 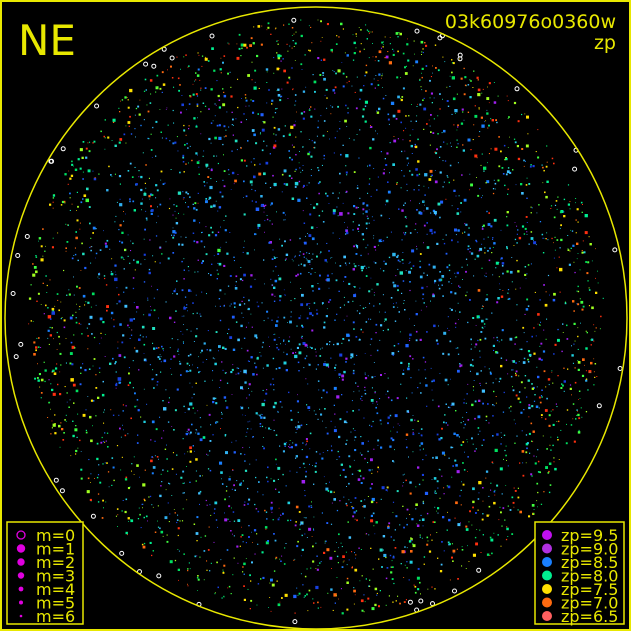 What do you see at coordinates (547, 548) in the screenshot?
I see `color-legend-swatch` at bounding box center [547, 548].